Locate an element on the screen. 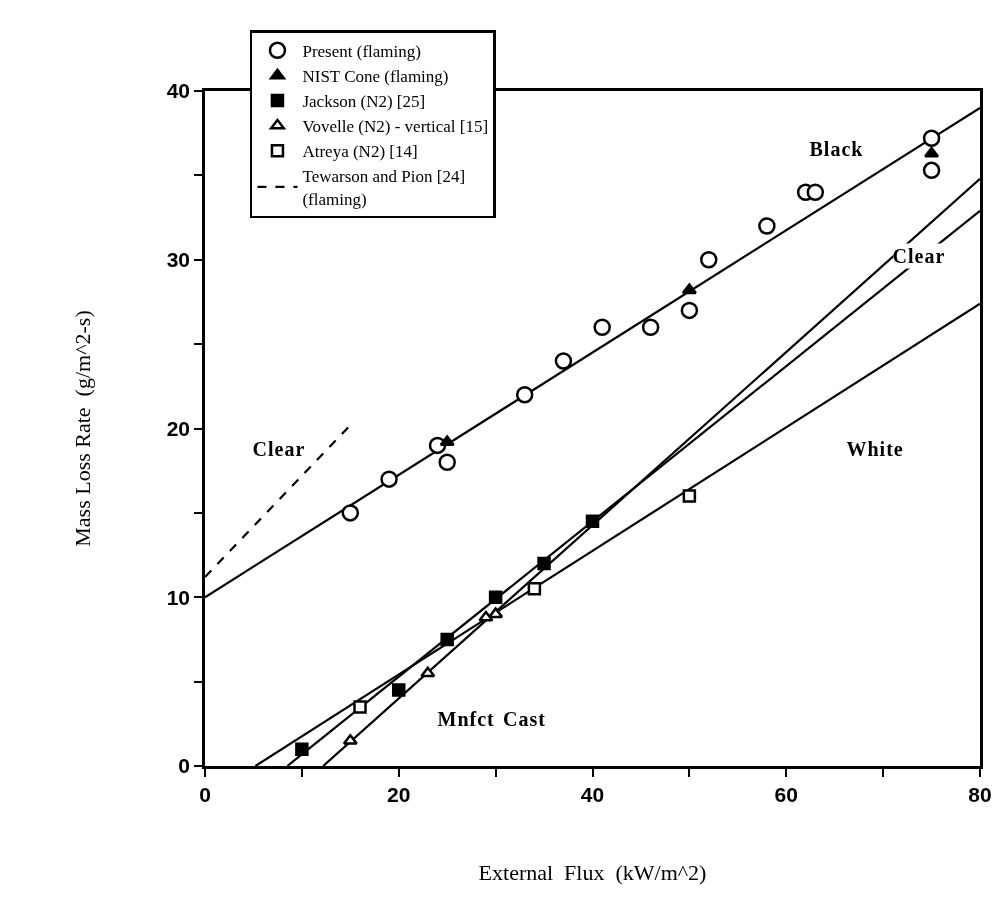 The width and height of the screenshot is (1003, 905). legend-label: Tewarson and Pion [24] (flaming) is located at coordinates (384, 188).